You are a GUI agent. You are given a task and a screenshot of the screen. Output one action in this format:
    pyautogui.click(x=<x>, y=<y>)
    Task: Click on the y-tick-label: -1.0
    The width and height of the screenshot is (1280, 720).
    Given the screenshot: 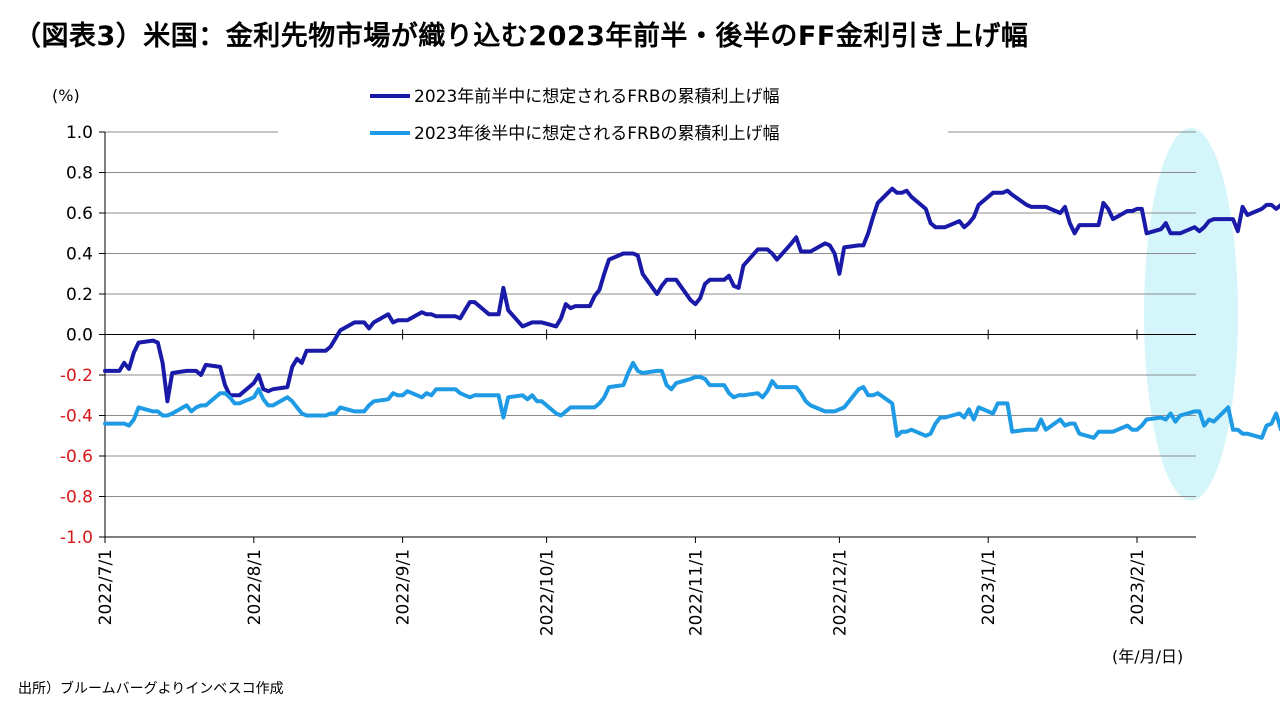 What is the action you would take?
    pyautogui.click(x=76, y=538)
    